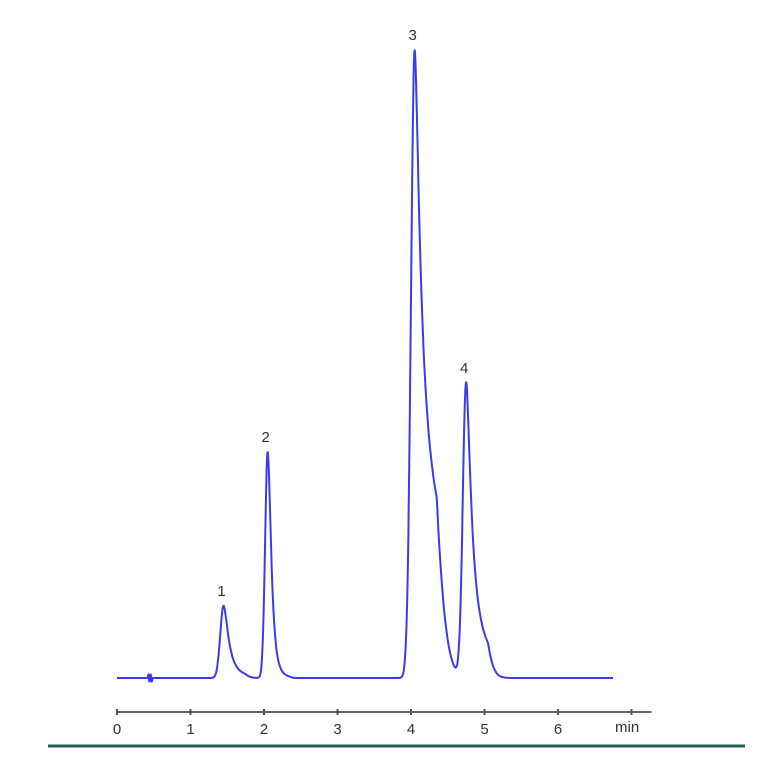  What do you see at coordinates (264, 729) in the screenshot?
I see `x-tick-label: 2` at bounding box center [264, 729].